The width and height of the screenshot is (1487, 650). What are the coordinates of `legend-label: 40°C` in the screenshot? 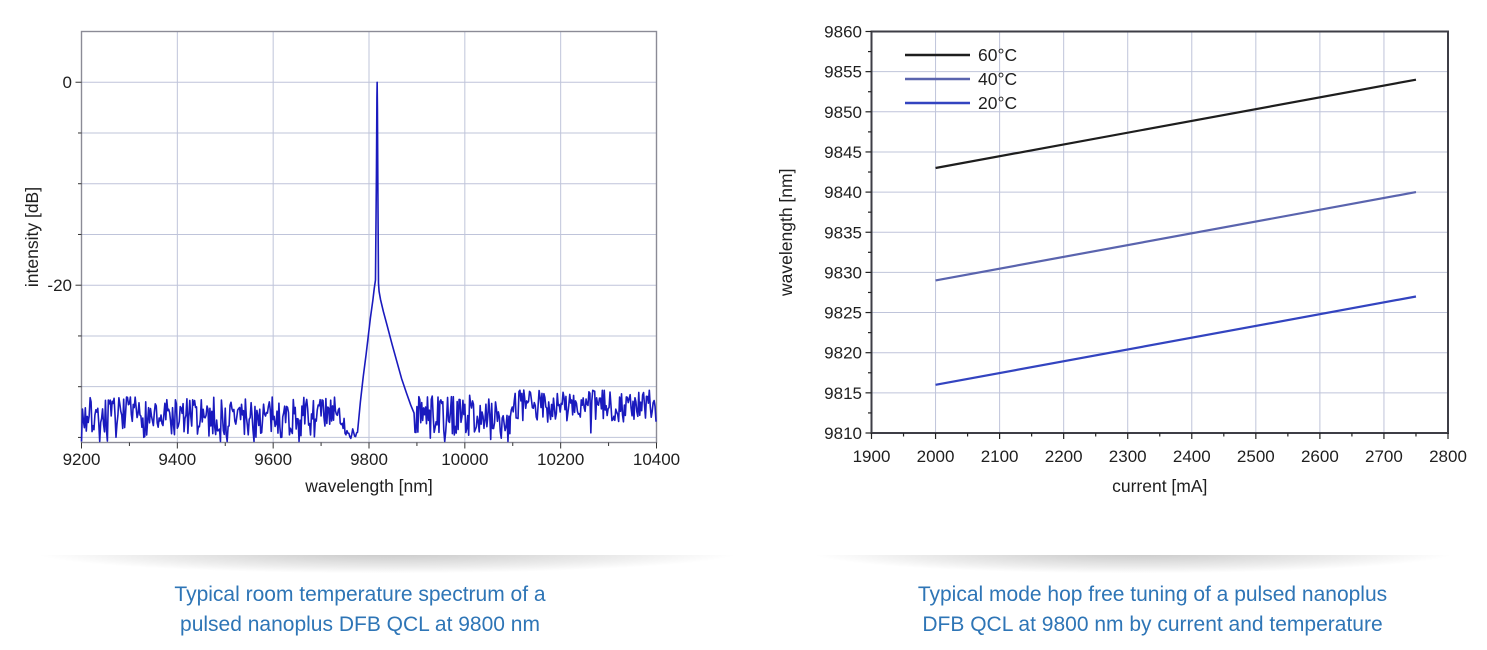 It's located at (997, 79).